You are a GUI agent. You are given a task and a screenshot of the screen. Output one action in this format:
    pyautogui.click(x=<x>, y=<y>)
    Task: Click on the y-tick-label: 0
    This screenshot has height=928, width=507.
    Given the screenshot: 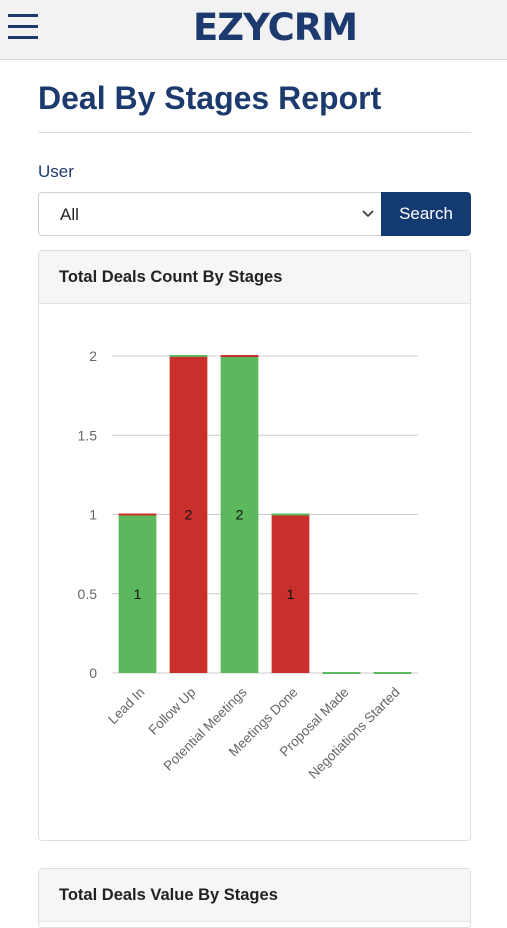 What is the action you would take?
    pyautogui.click(x=93, y=673)
    